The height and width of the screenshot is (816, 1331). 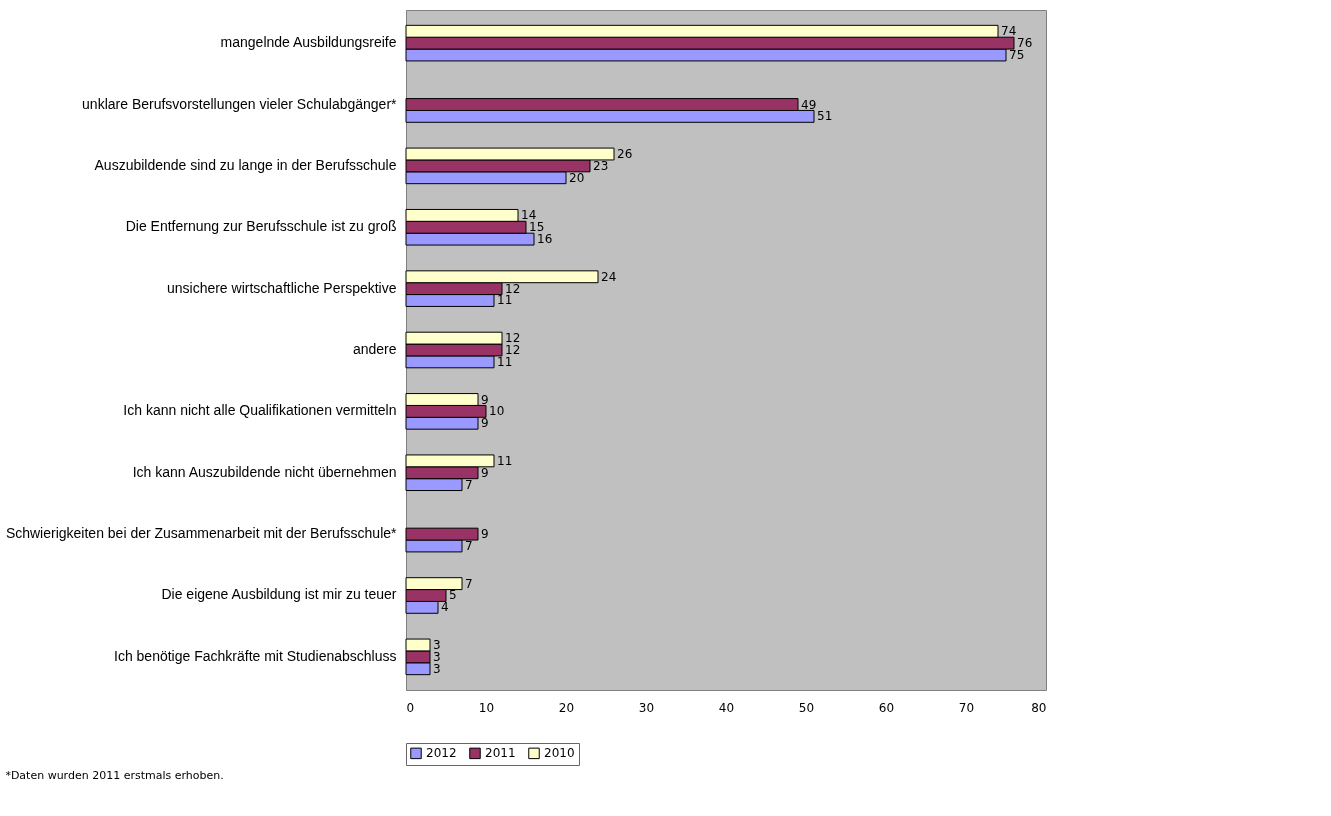 I want to click on legend-label: 2011, so click(x=500, y=753).